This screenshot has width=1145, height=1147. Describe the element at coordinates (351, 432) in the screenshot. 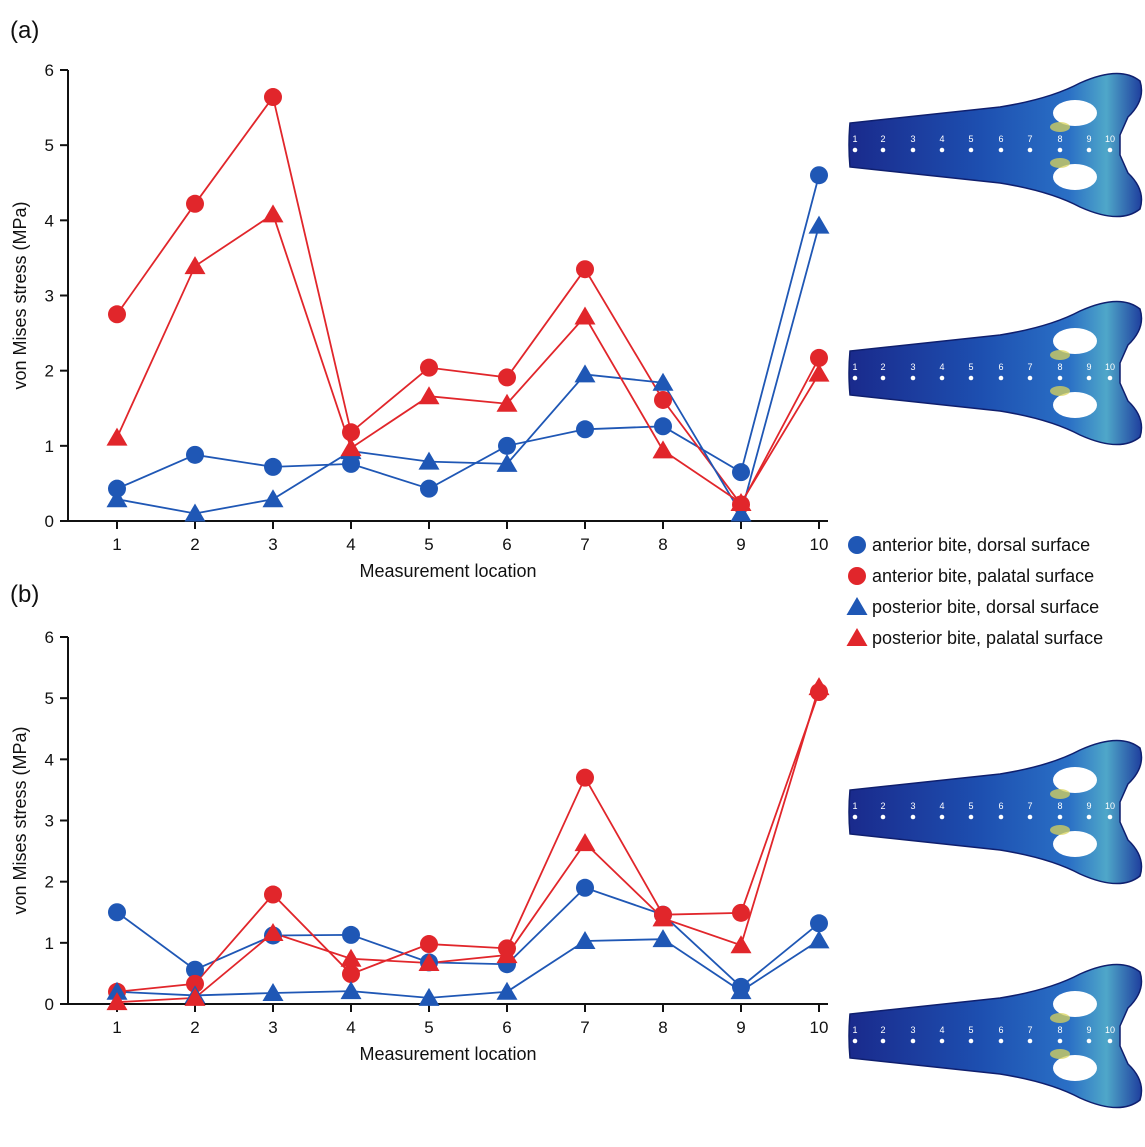

I see `data-point-a-s2-x4` at that location.